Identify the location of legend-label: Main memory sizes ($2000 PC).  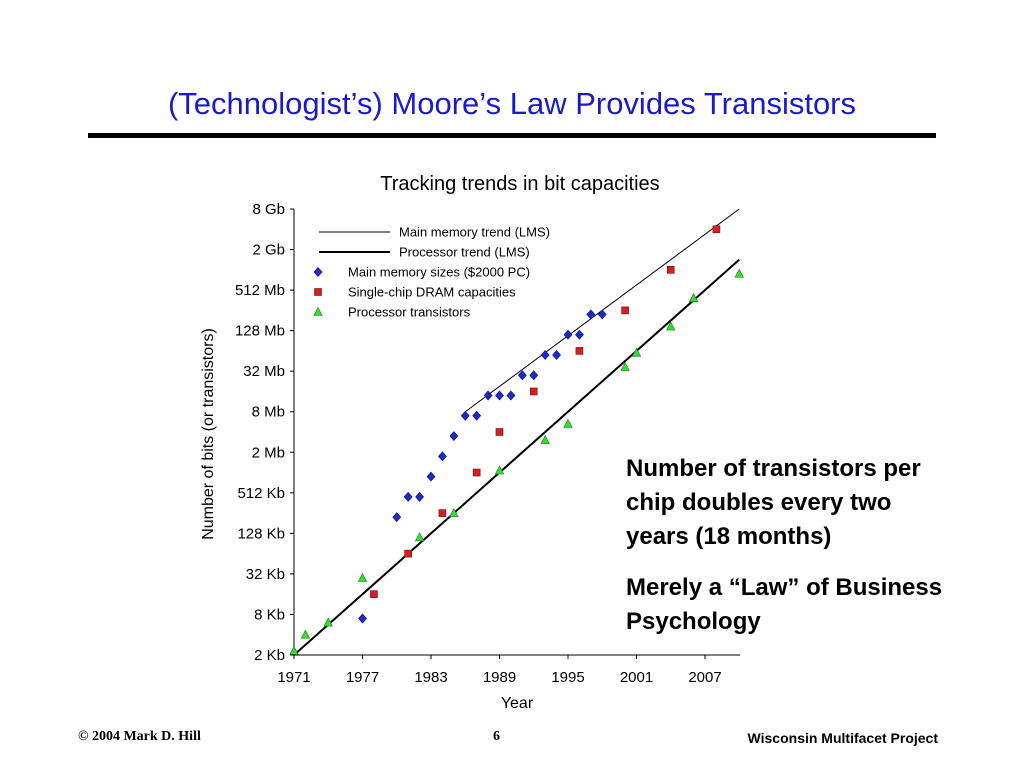
(439, 272).